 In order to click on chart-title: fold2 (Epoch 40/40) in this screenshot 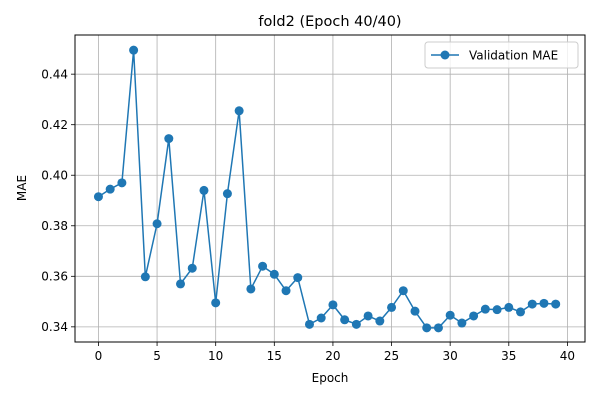, I will do `click(329, 22)`.